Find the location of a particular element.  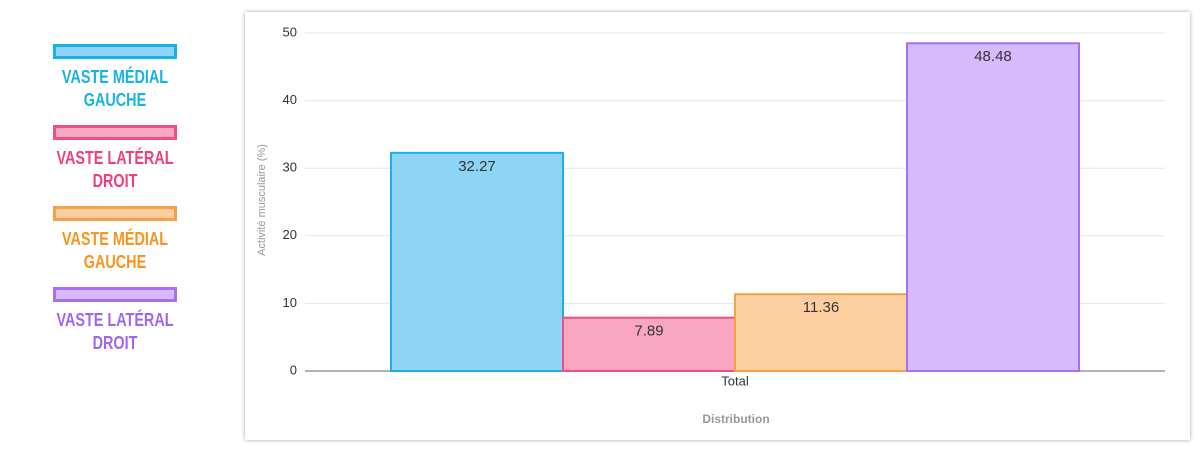

data-label: 11.36 is located at coordinates (821, 307).